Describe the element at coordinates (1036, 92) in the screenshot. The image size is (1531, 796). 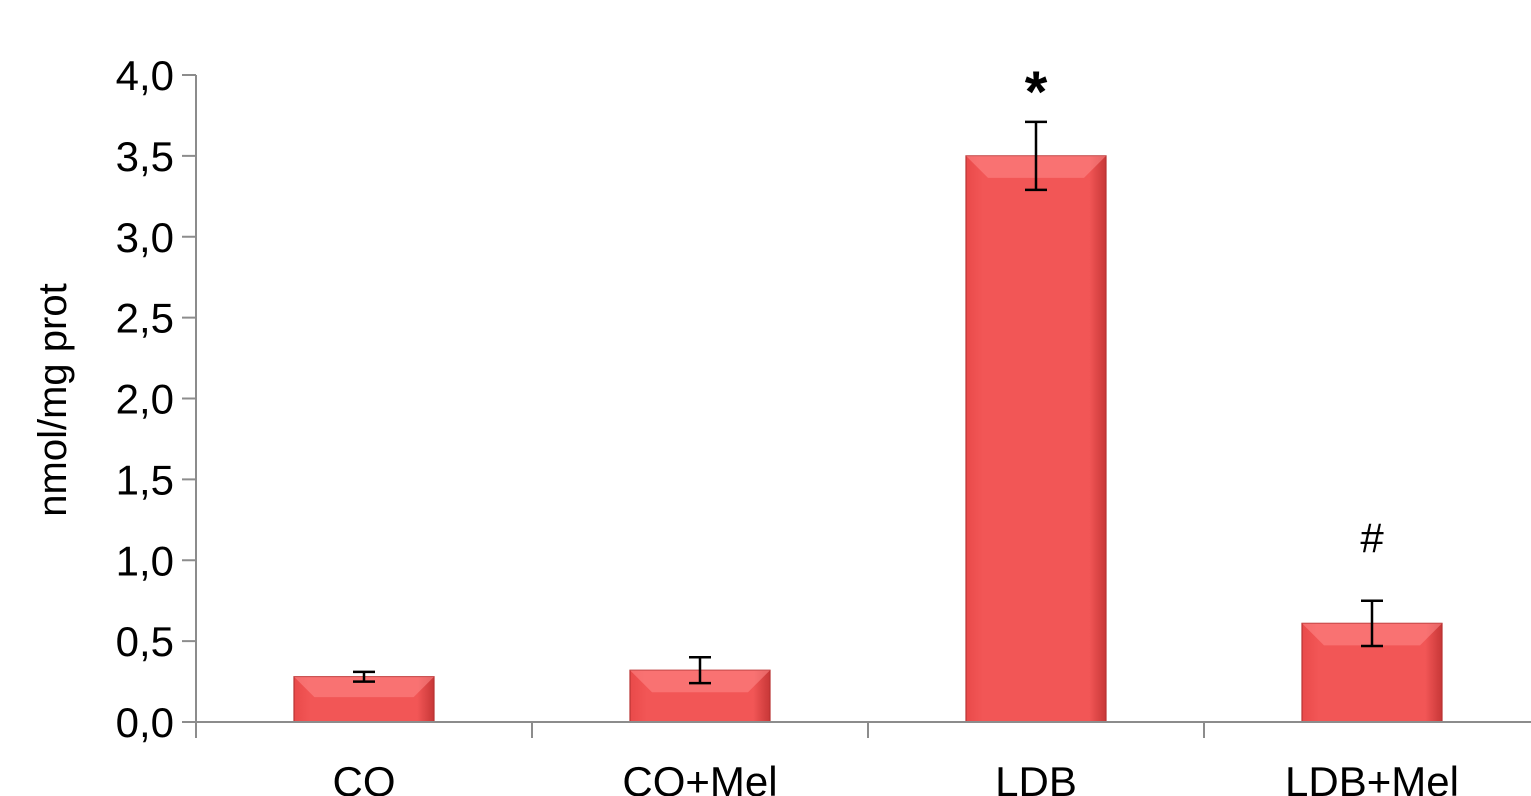
I see `significance-star: *` at that location.